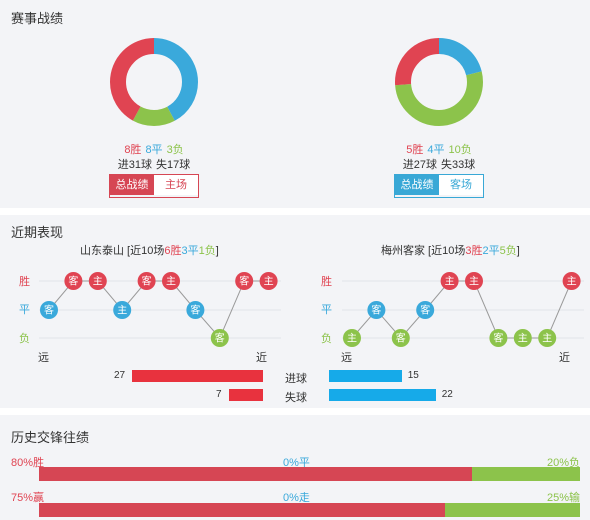 The width and height of the screenshot is (590, 520). I want to click on home-record-tabs: 总战绩 主场, so click(154, 186).